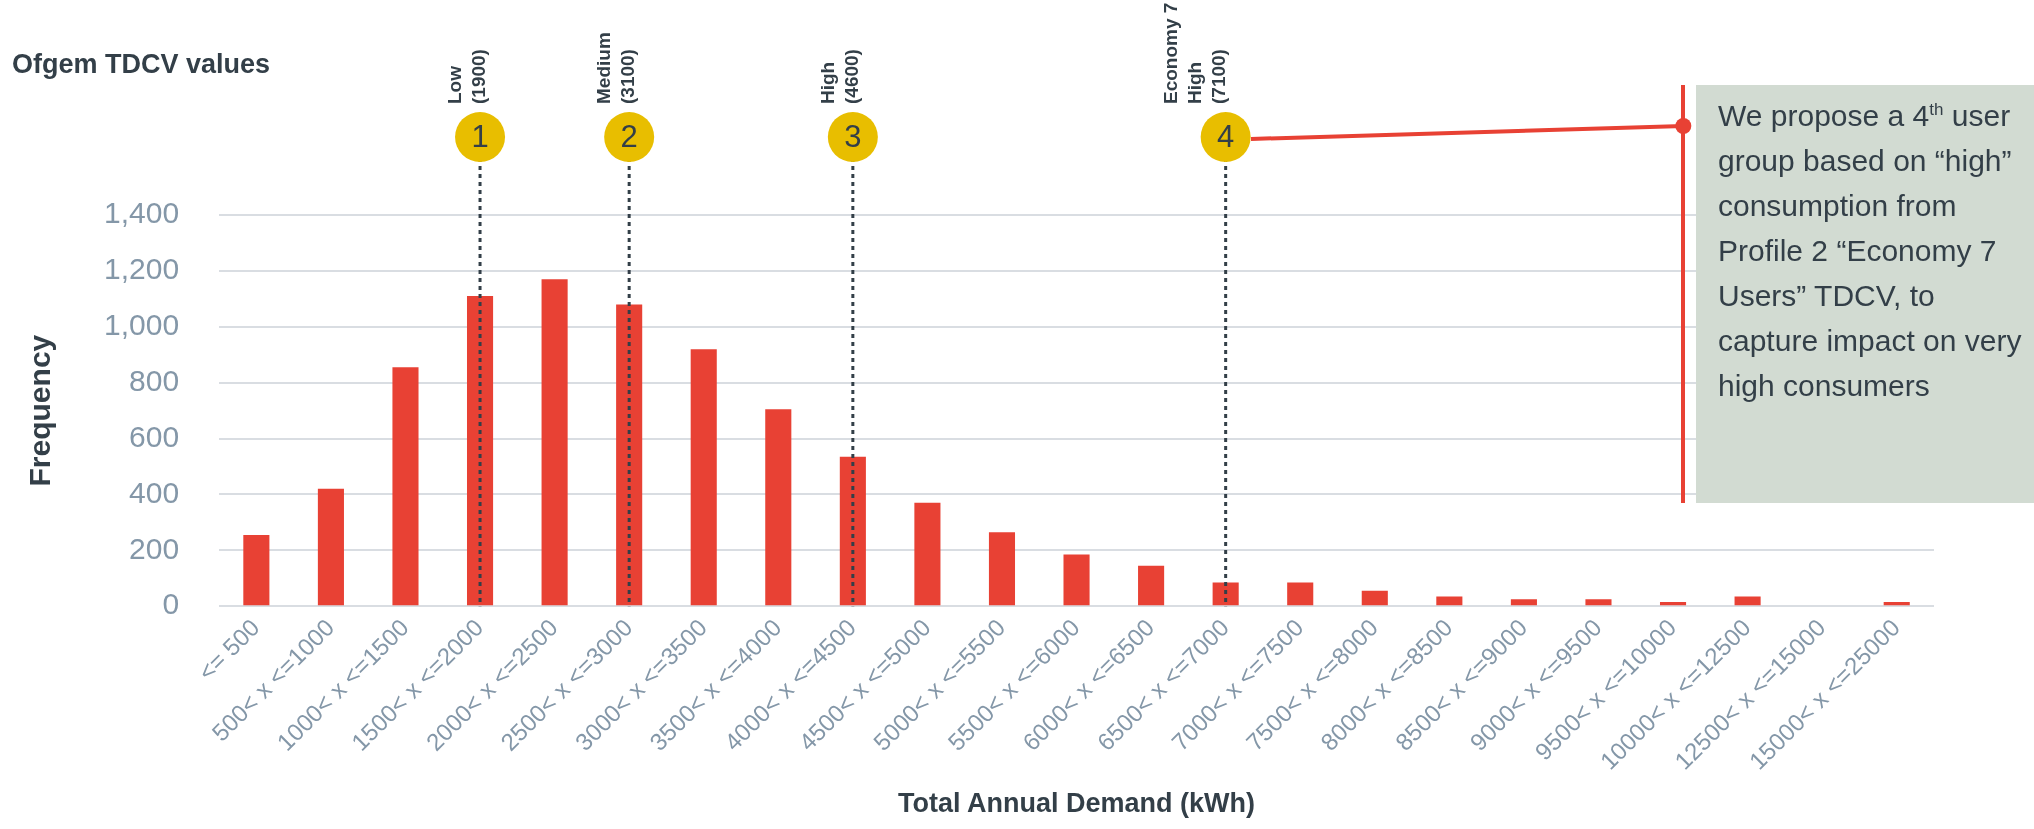 The height and width of the screenshot is (829, 2034). What do you see at coordinates (154, 548) in the screenshot?
I see `y-tick-label: 200` at bounding box center [154, 548].